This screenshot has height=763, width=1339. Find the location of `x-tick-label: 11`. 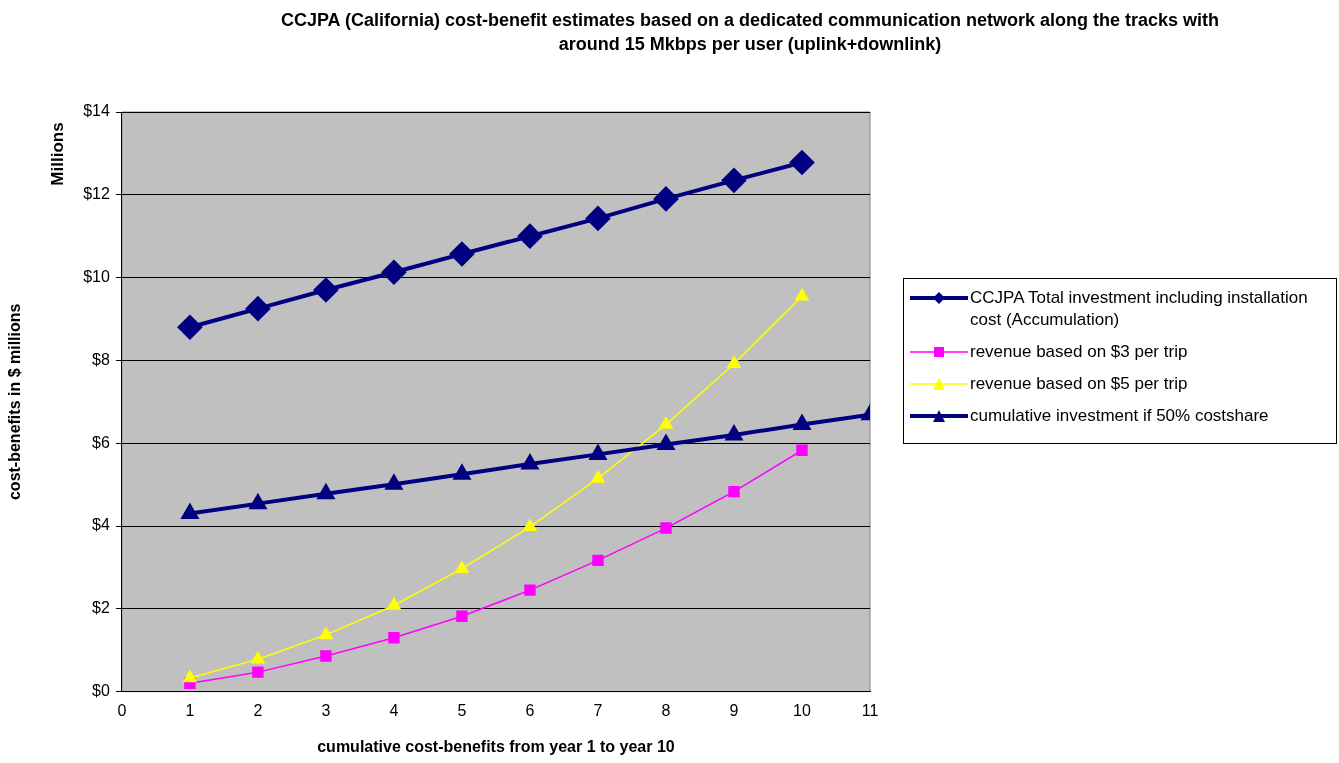

x-tick-label: 11 is located at coordinates (870, 710).